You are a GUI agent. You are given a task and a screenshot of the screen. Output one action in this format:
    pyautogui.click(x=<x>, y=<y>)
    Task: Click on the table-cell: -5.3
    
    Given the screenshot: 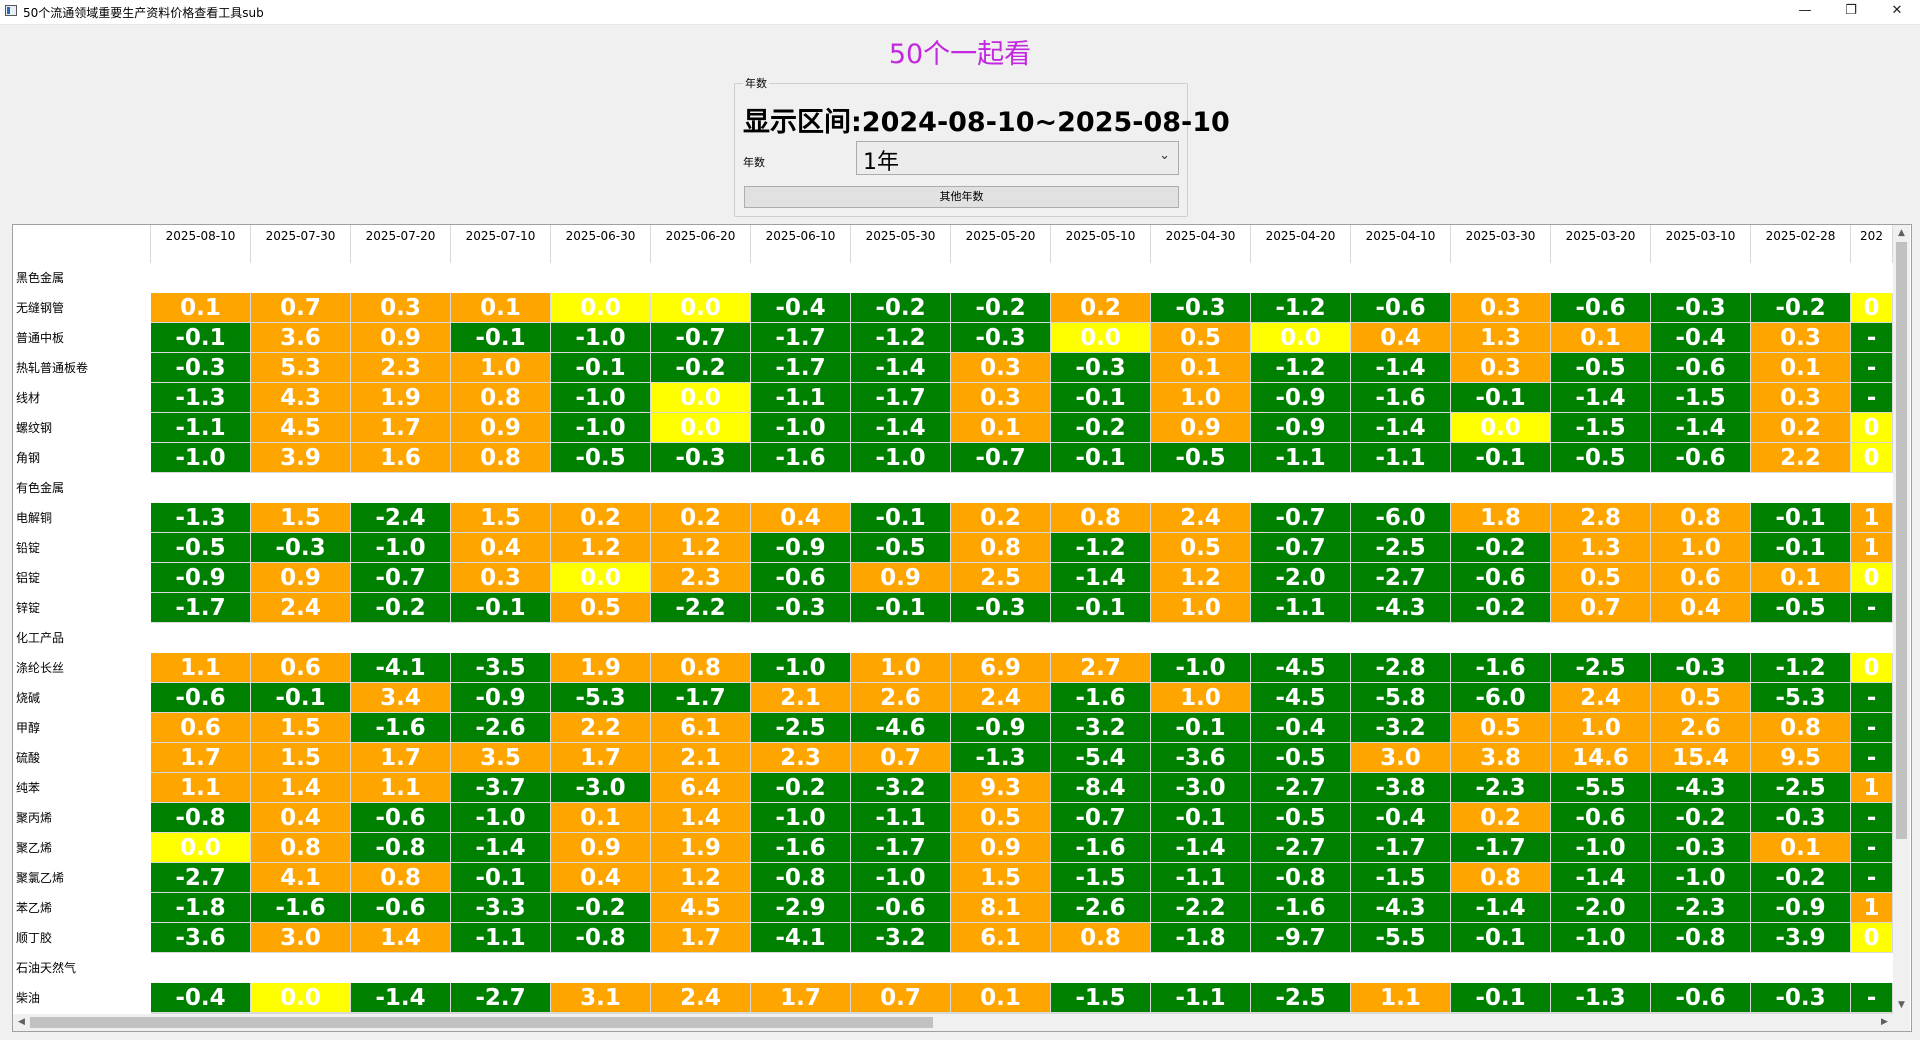 What is the action you would take?
    pyautogui.click(x=601, y=698)
    